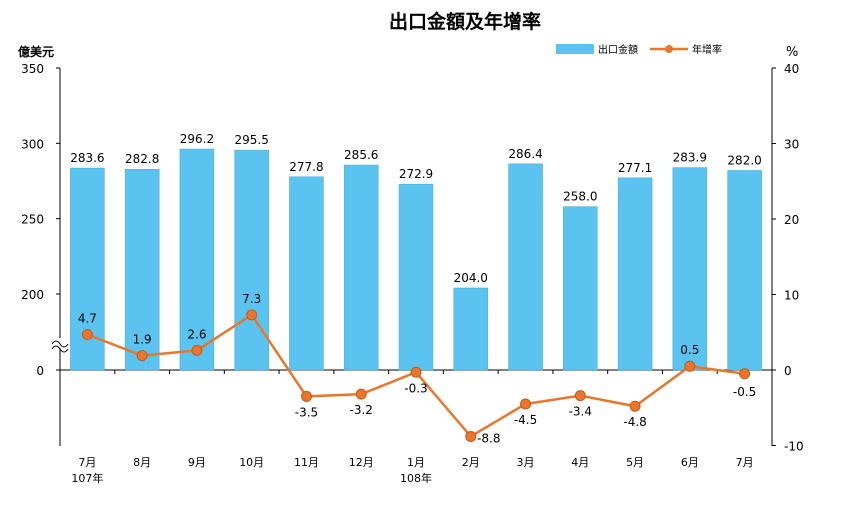  What do you see at coordinates (142, 340) in the screenshot?
I see `line-value-label: 1.9` at bounding box center [142, 340].